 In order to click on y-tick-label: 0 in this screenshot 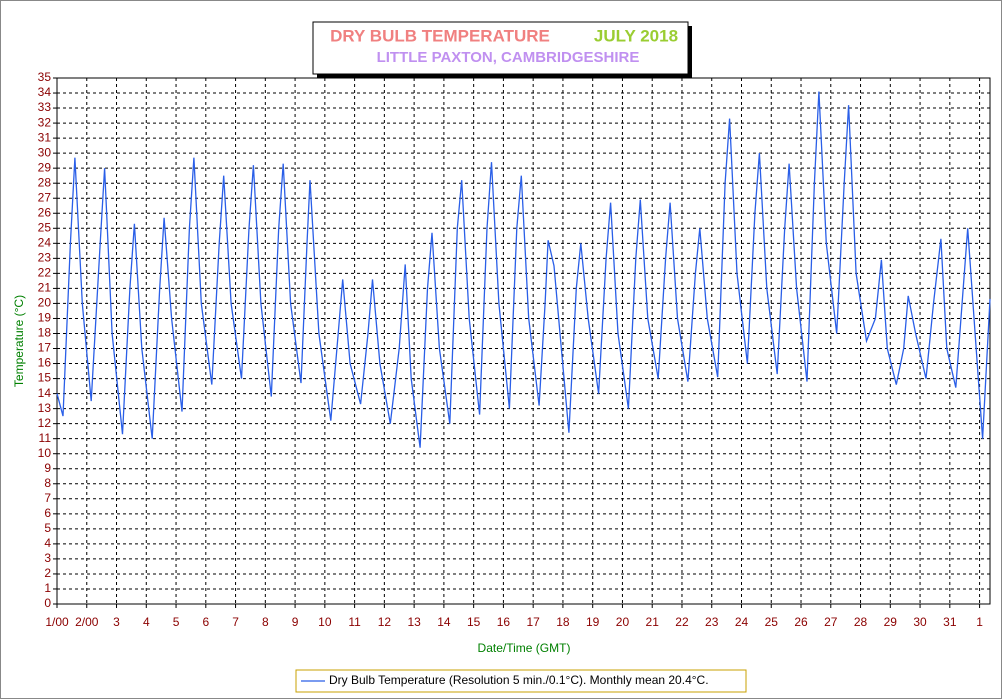, I will do `click(47, 603)`.